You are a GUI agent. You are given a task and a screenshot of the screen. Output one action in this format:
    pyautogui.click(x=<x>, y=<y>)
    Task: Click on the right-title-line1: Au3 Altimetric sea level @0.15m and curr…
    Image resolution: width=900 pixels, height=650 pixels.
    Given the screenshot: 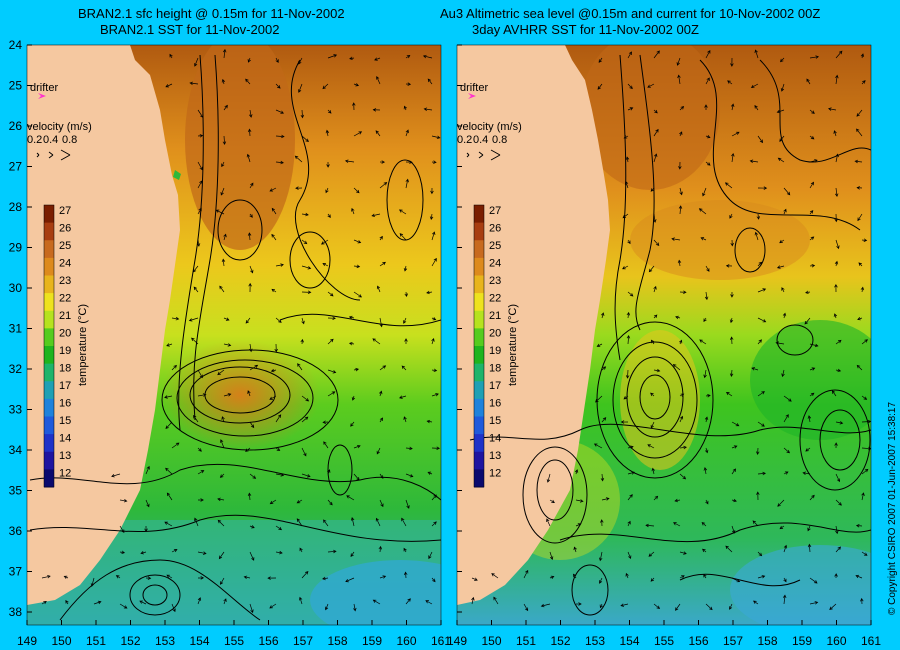 What is the action you would take?
    pyautogui.click(x=630, y=13)
    